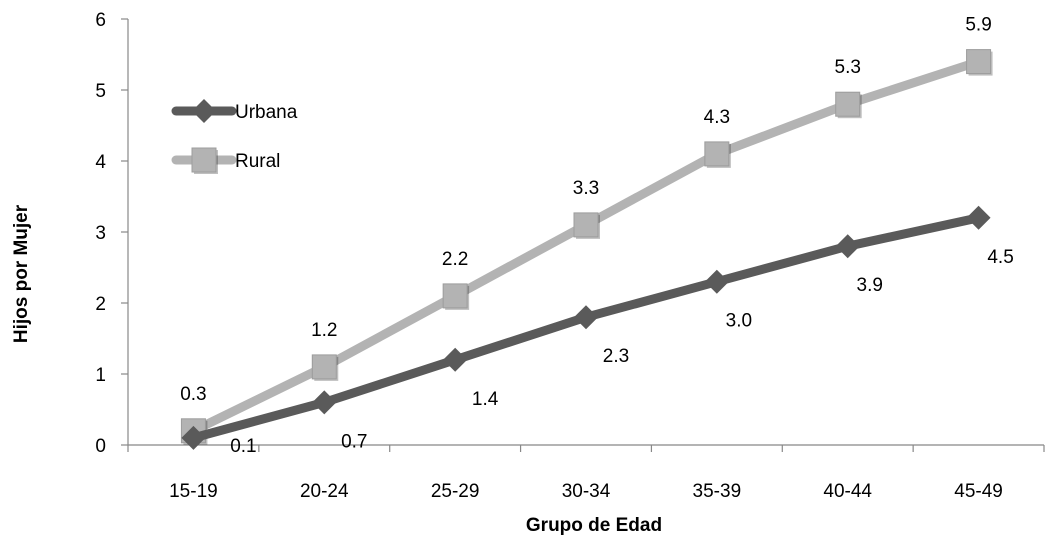 The height and width of the screenshot is (538, 1054). What do you see at coordinates (193, 394) in the screenshot?
I see `data-label-rural: 0.3` at bounding box center [193, 394].